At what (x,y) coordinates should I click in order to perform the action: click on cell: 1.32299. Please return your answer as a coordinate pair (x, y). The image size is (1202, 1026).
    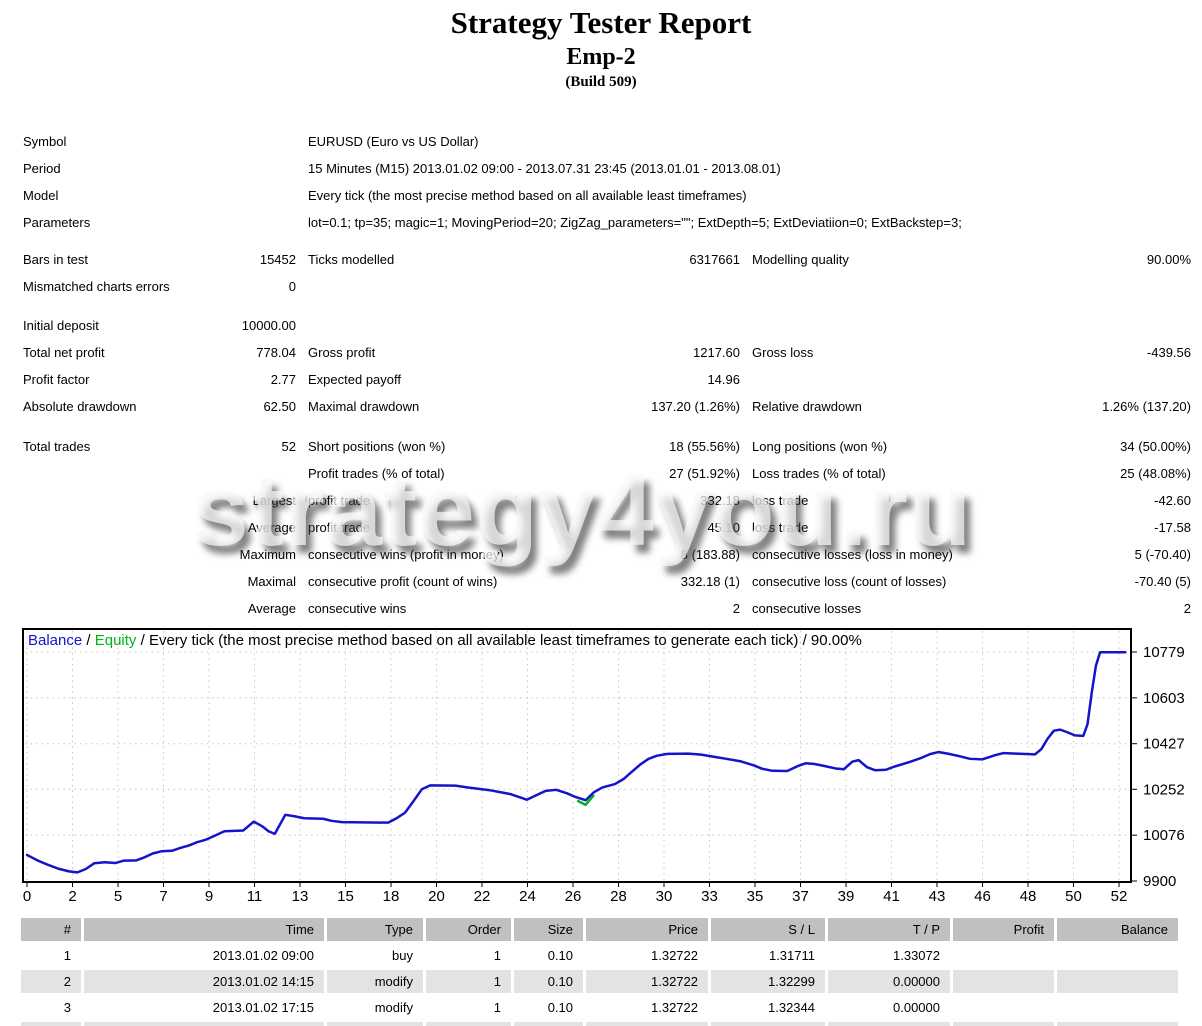
    Looking at the image, I should click on (768, 981).